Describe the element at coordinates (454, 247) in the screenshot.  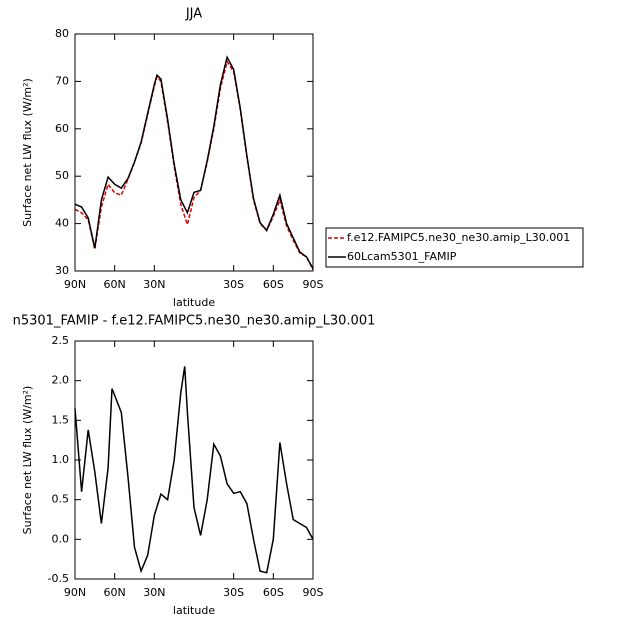
I see `legend-box` at that location.